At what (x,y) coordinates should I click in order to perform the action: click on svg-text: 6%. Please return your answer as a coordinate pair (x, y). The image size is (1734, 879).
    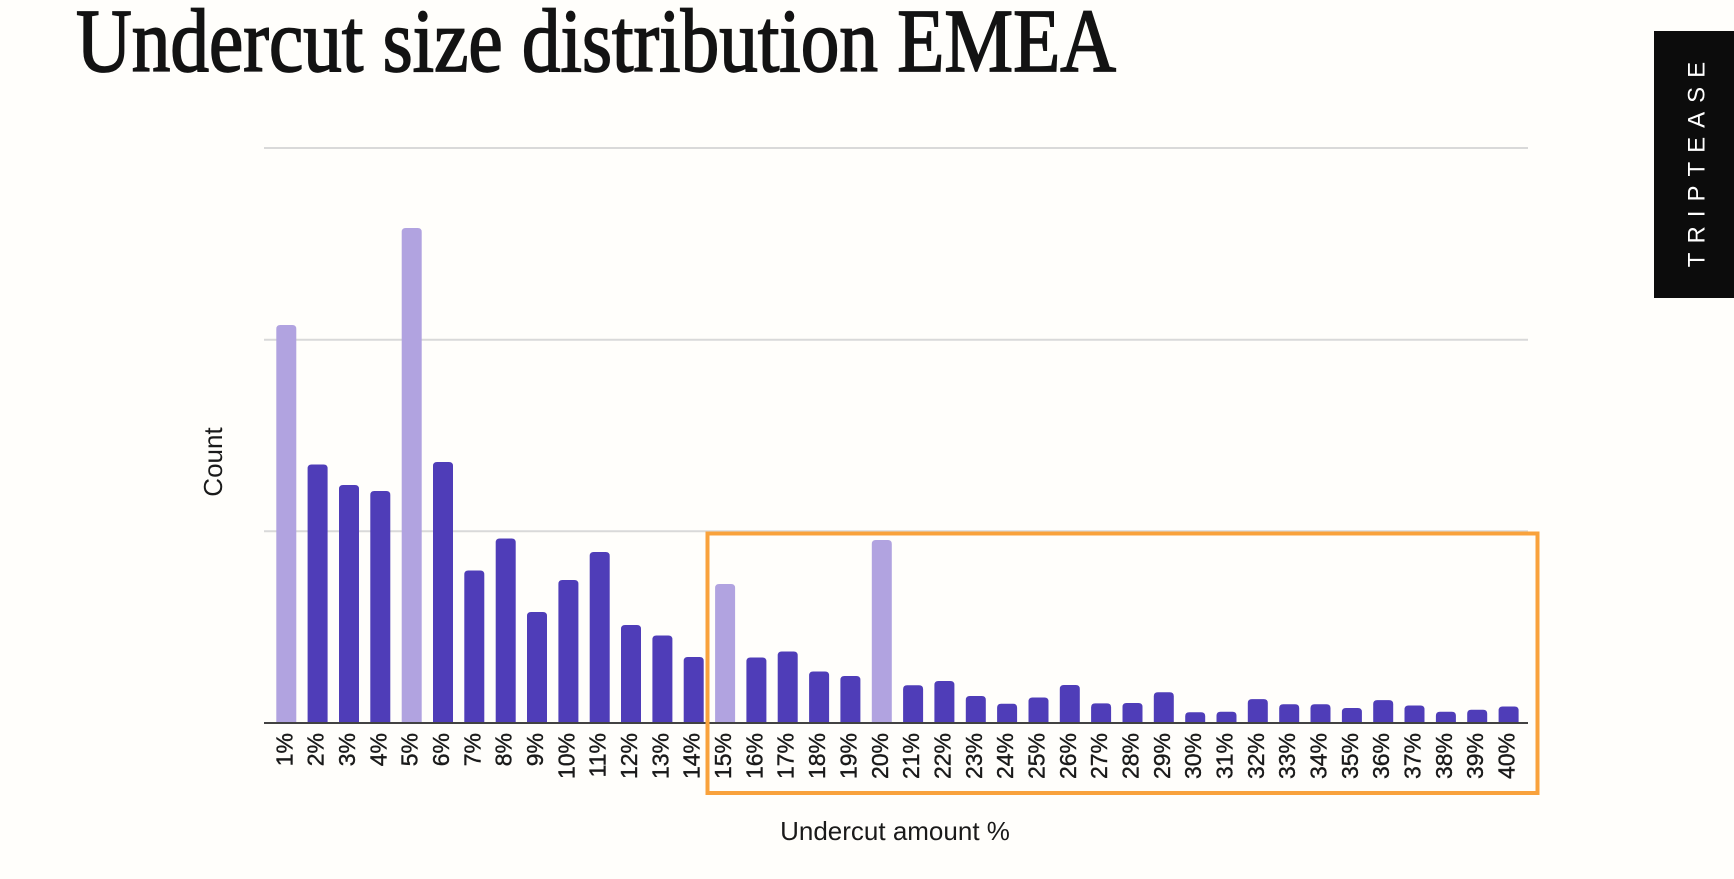
    Looking at the image, I should click on (441, 749).